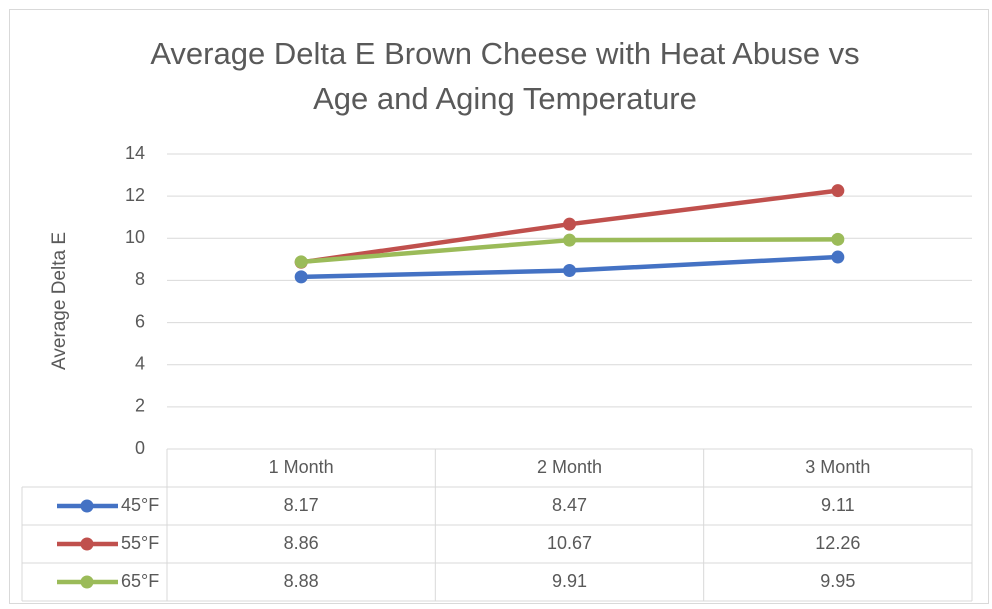 The image size is (992, 609). What do you see at coordinates (505, 98) in the screenshot?
I see `chart-title: Age and Aging Temperature` at bounding box center [505, 98].